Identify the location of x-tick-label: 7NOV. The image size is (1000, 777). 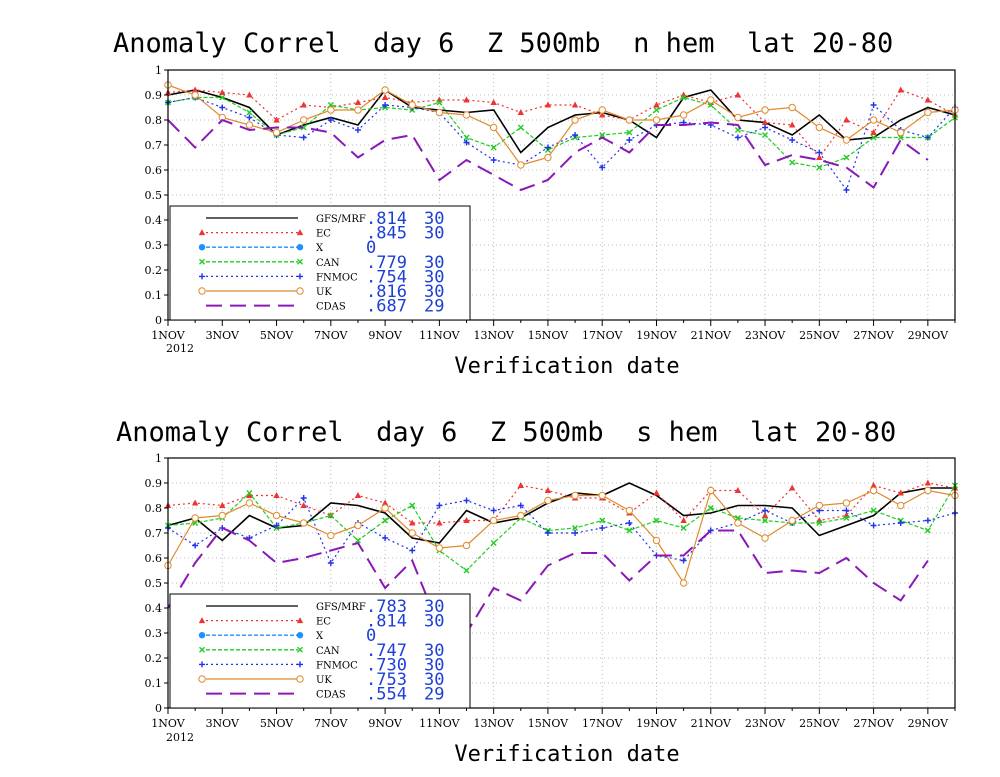
(331, 723).